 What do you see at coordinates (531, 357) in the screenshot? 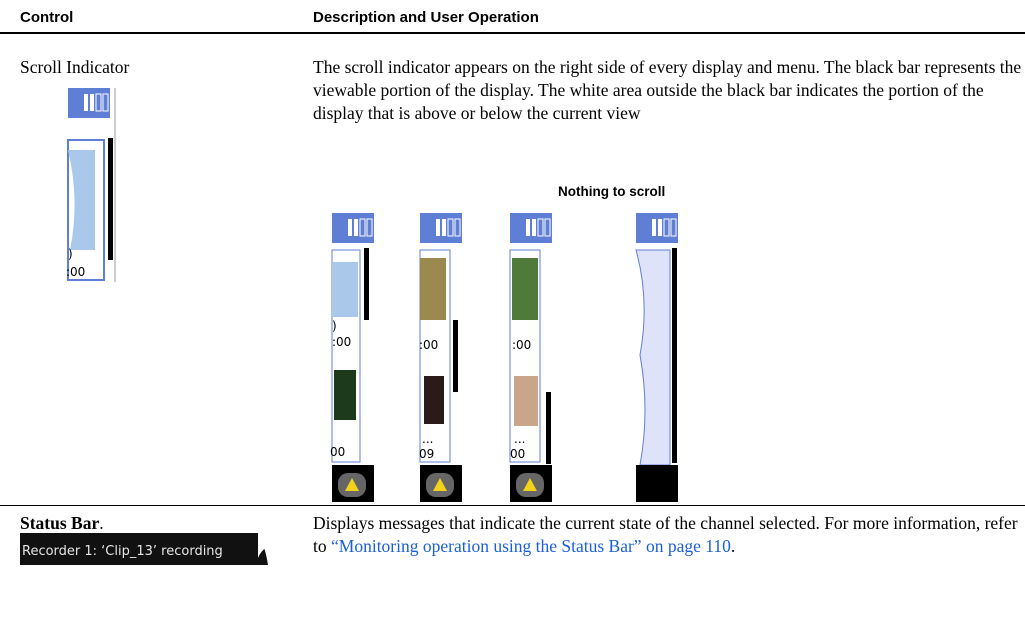
I see `scroll-panel: :00 ... 00` at bounding box center [531, 357].